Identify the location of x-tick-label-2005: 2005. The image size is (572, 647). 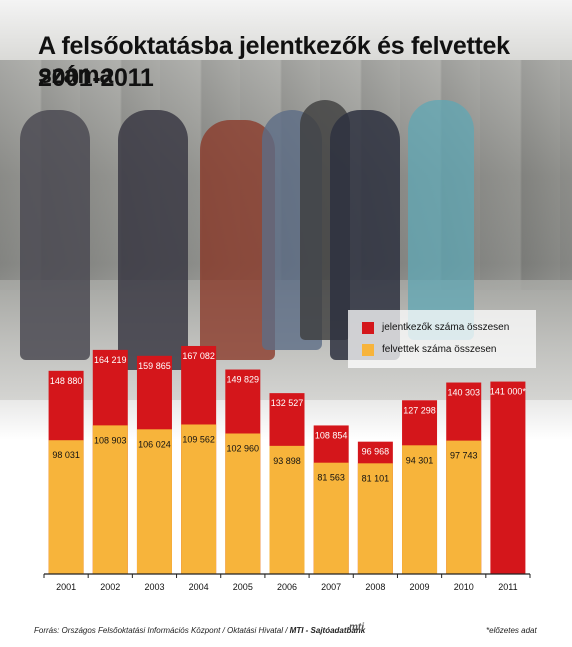
(243, 587).